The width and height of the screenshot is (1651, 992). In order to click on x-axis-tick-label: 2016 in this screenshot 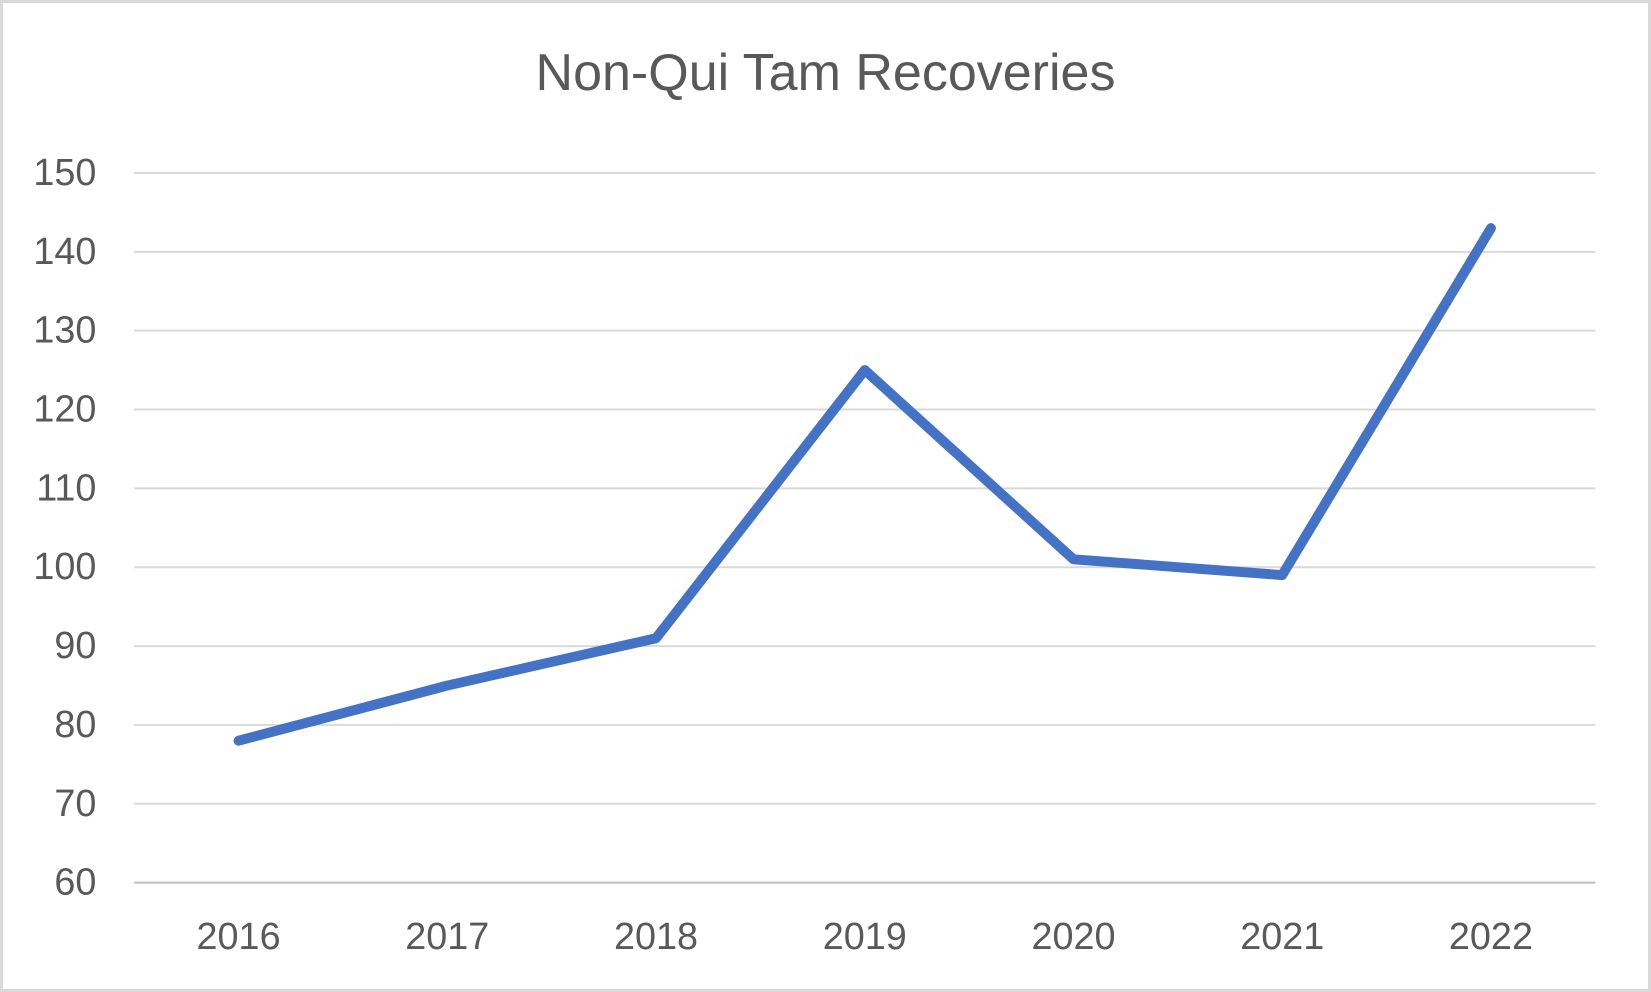, I will do `click(239, 937)`.